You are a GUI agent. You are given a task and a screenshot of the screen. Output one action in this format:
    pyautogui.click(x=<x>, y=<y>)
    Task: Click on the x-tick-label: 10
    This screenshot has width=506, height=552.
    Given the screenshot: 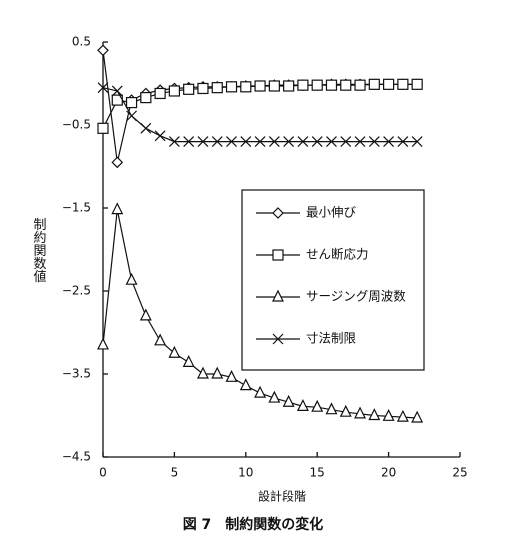 What is the action you would take?
    pyautogui.click(x=245, y=473)
    